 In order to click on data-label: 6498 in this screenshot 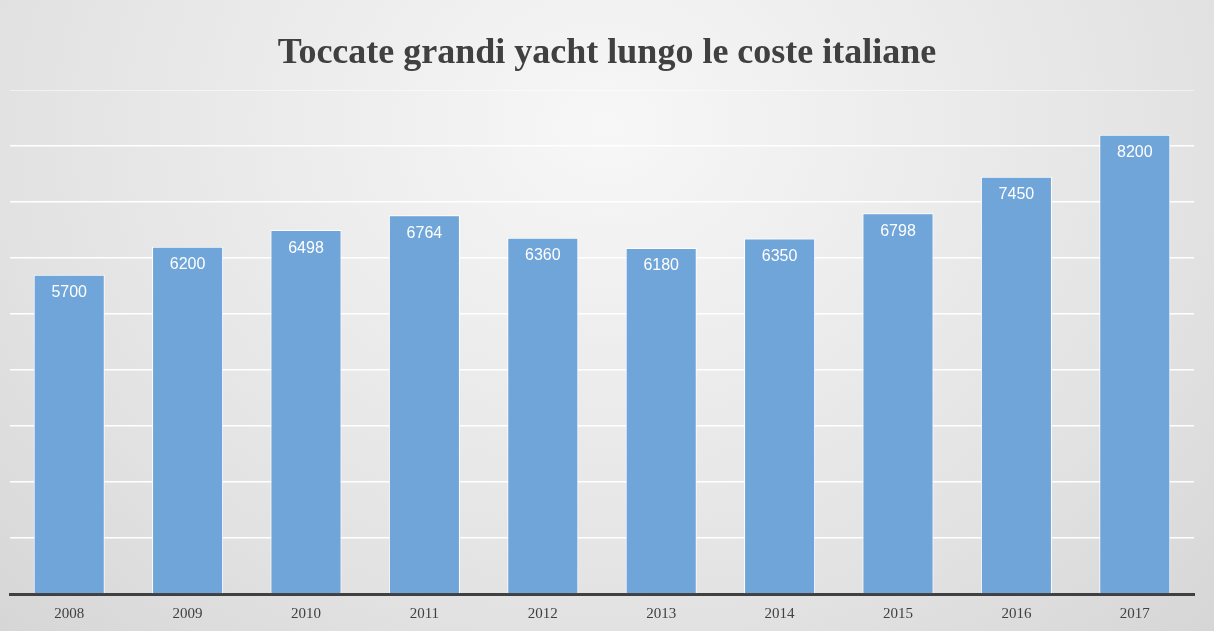, I will do `click(306, 247)`.